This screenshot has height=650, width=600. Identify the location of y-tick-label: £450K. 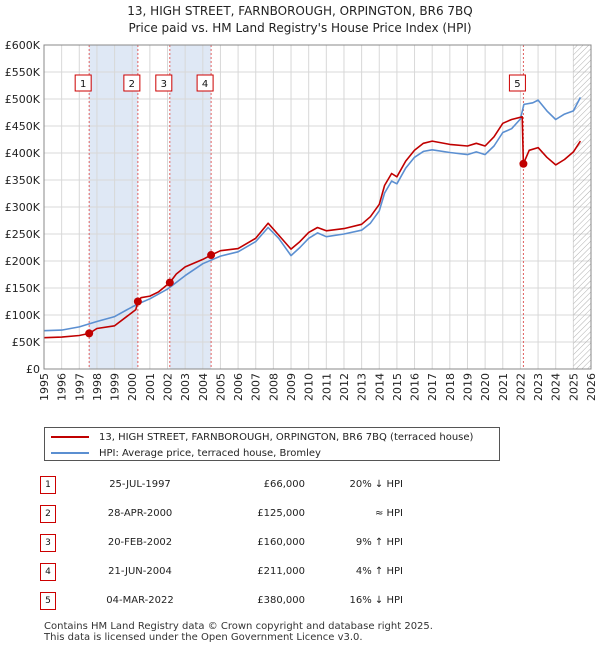
(23, 126).